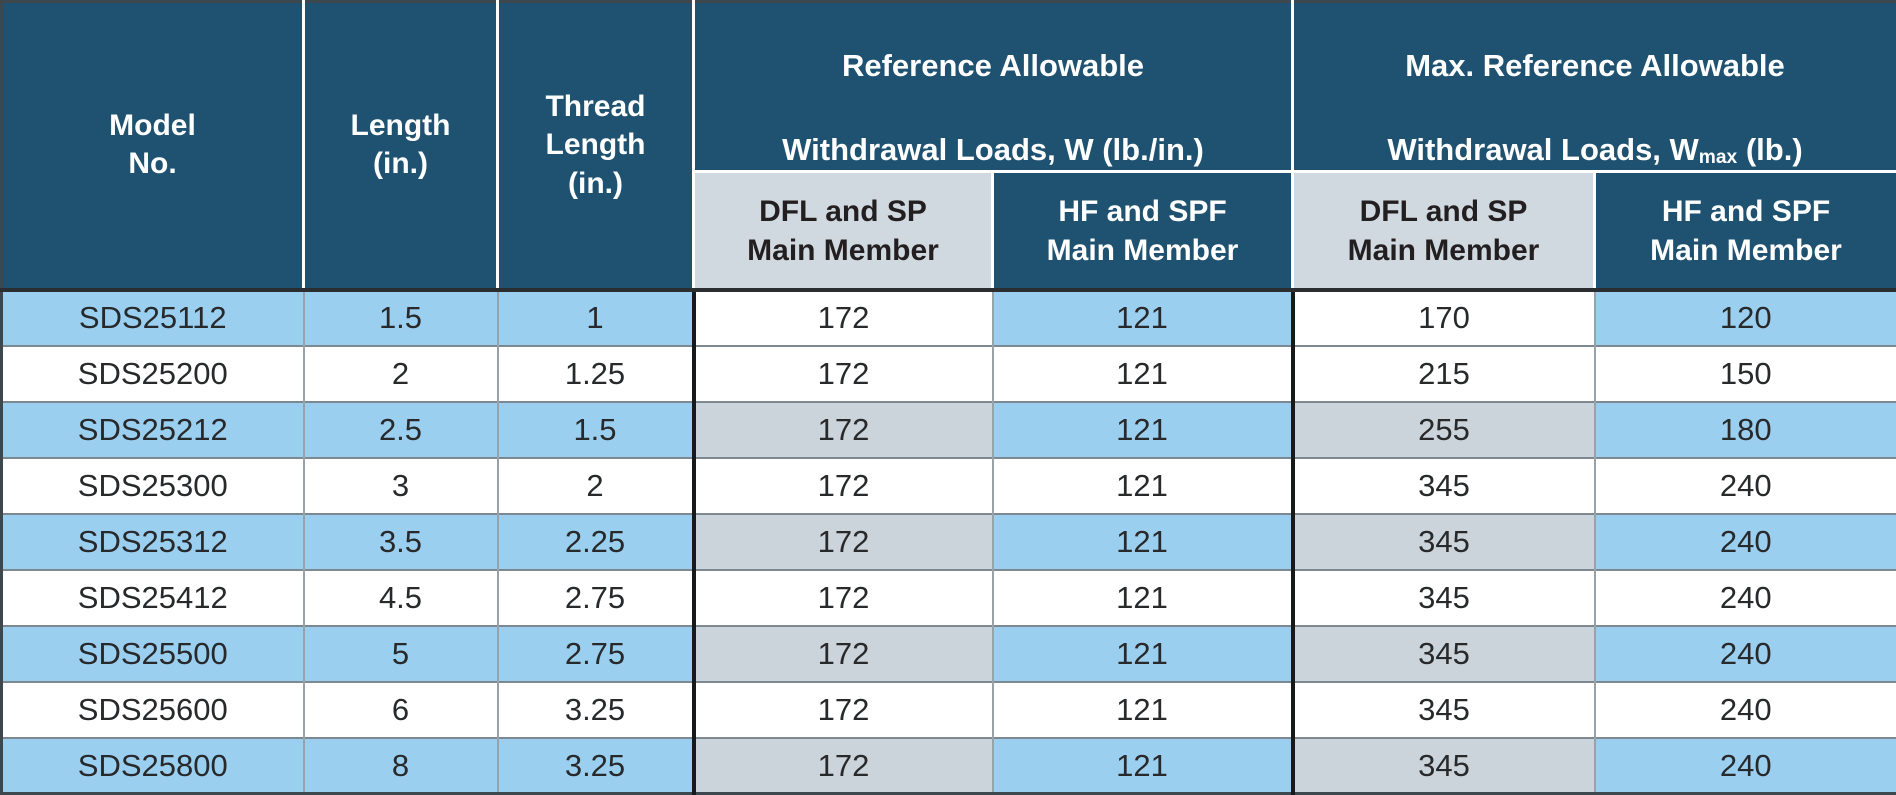 The height and width of the screenshot is (795, 1896). What do you see at coordinates (993, 149) in the screenshot?
I see `group-header-line2: Withdrawal Loads, W (lb./in.)` at bounding box center [993, 149].